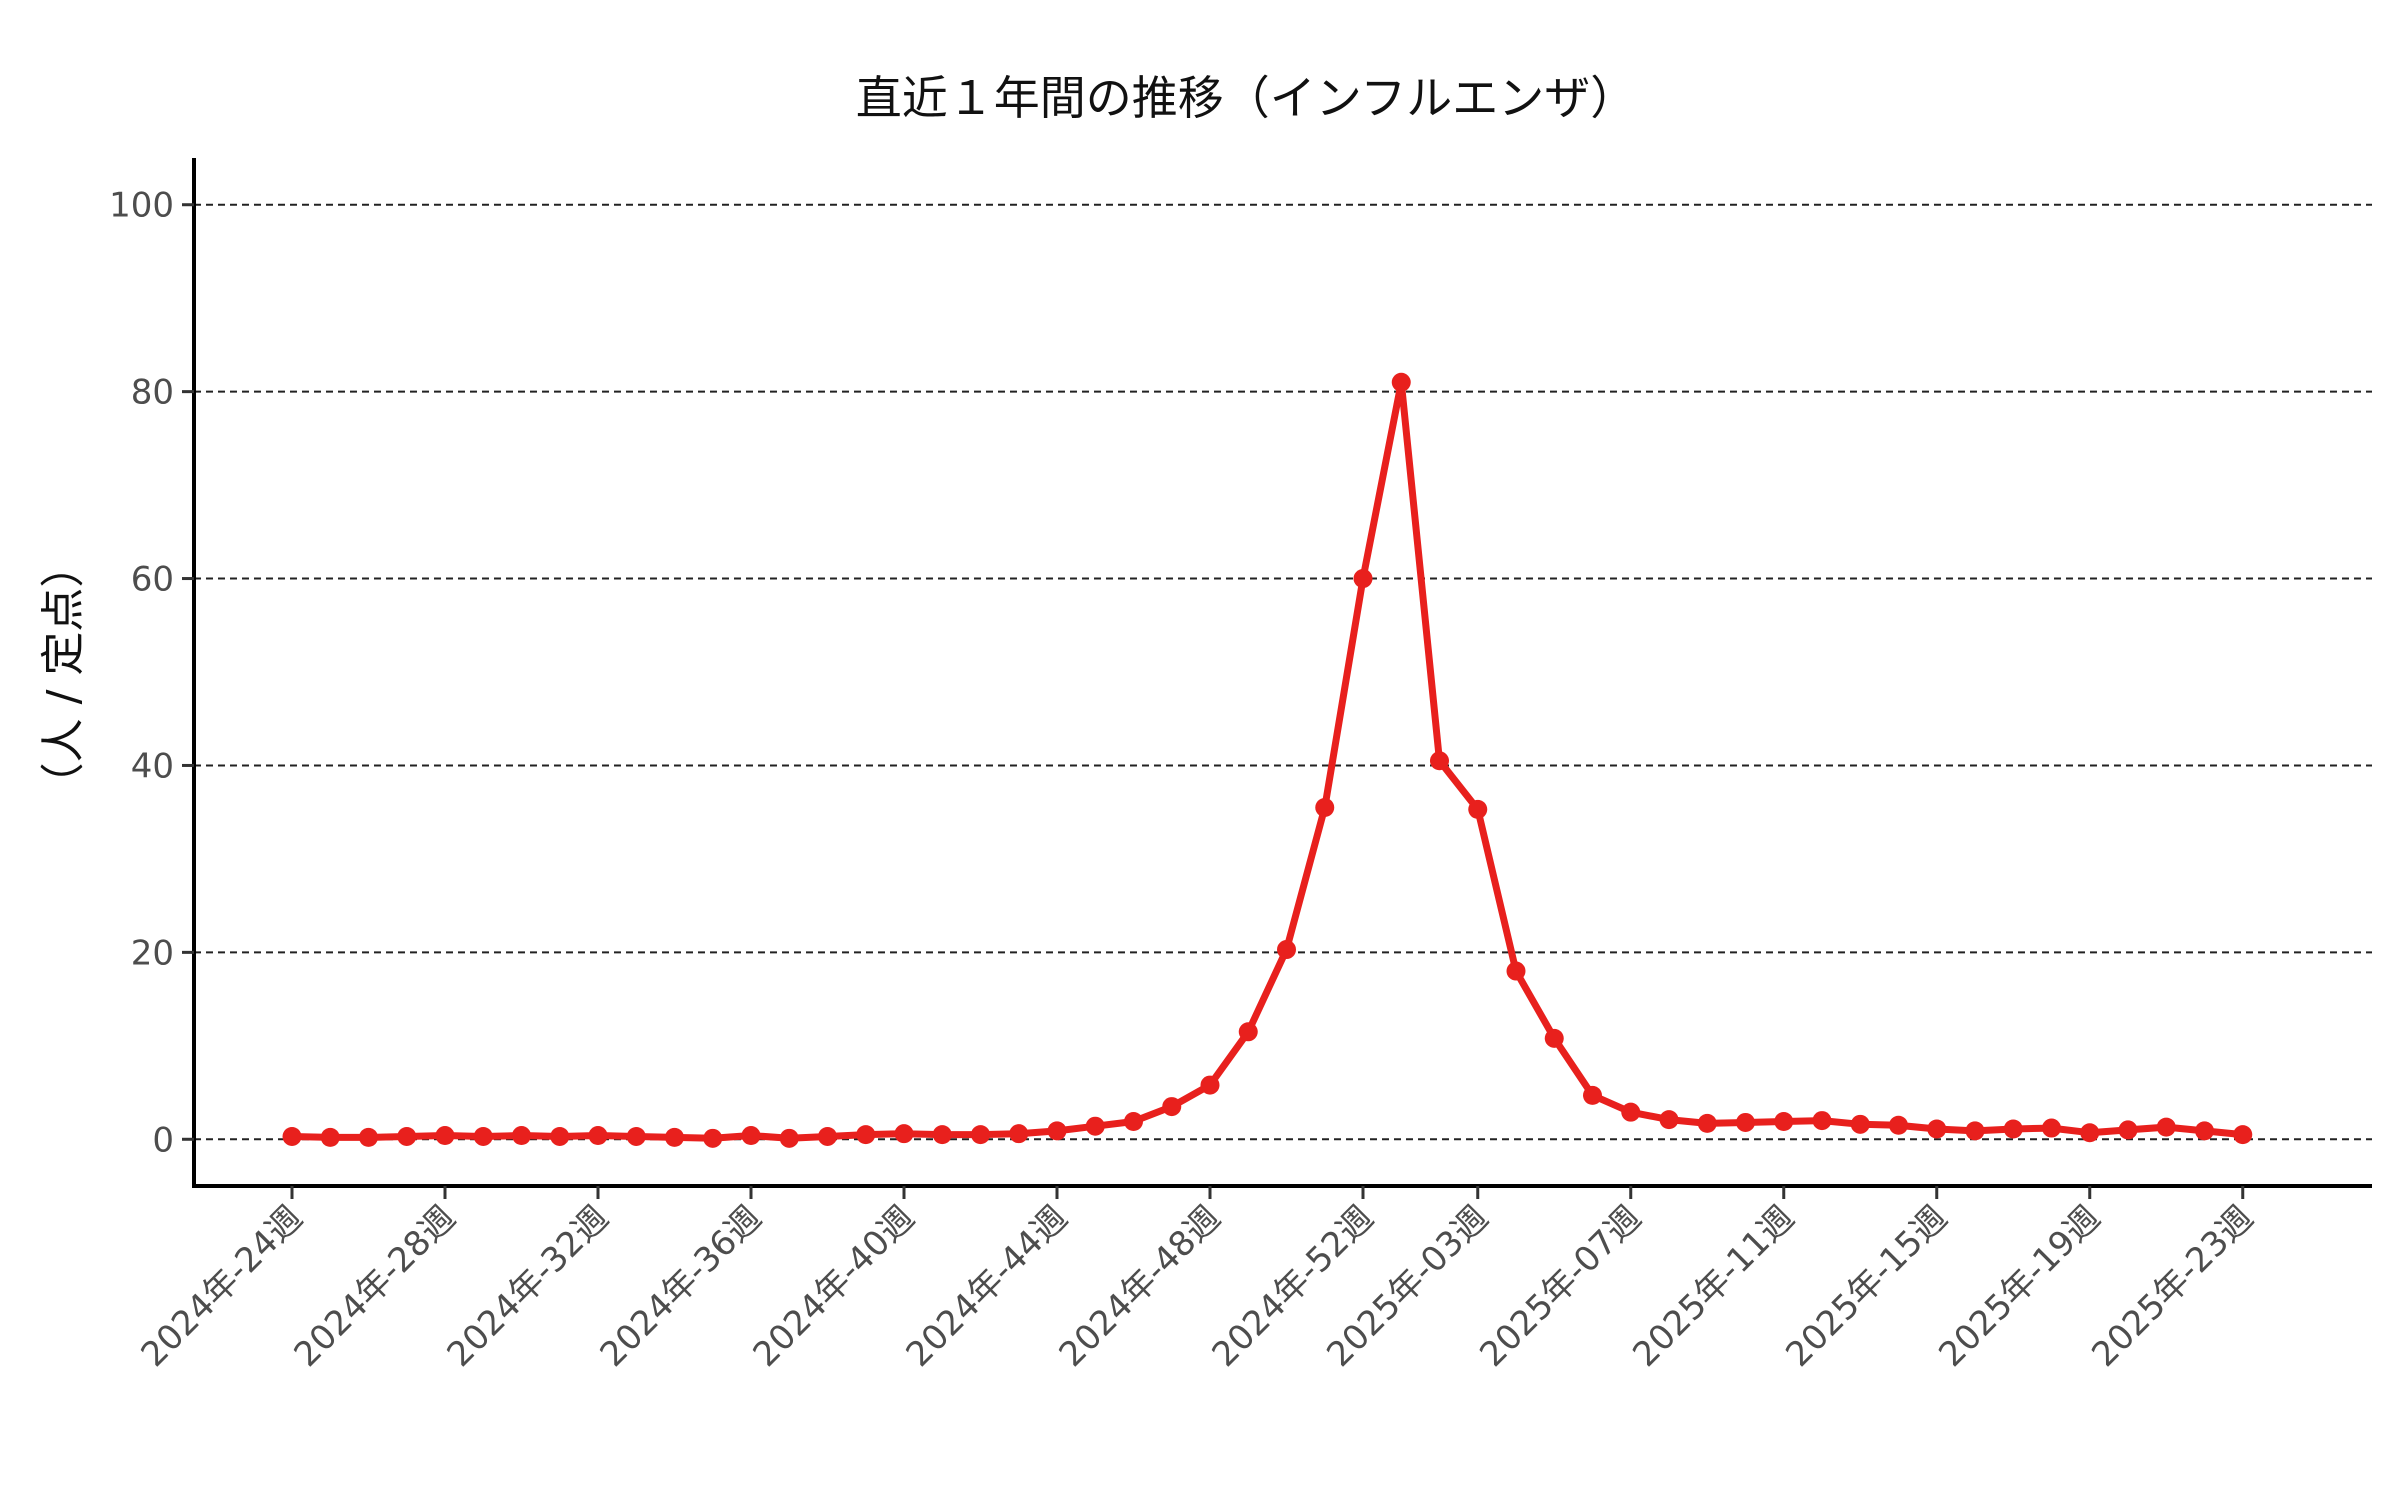  Describe the element at coordinates (987, 1286) in the screenshot. I see `x-tick-label: 2024年-44週` at that location.